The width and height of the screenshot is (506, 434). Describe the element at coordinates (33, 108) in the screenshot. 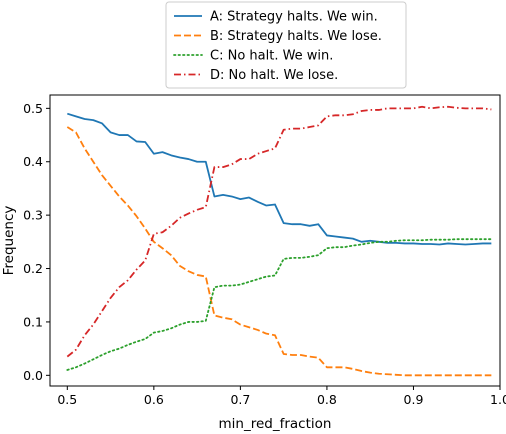

I see `y-tick-label: 0.5` at that location.